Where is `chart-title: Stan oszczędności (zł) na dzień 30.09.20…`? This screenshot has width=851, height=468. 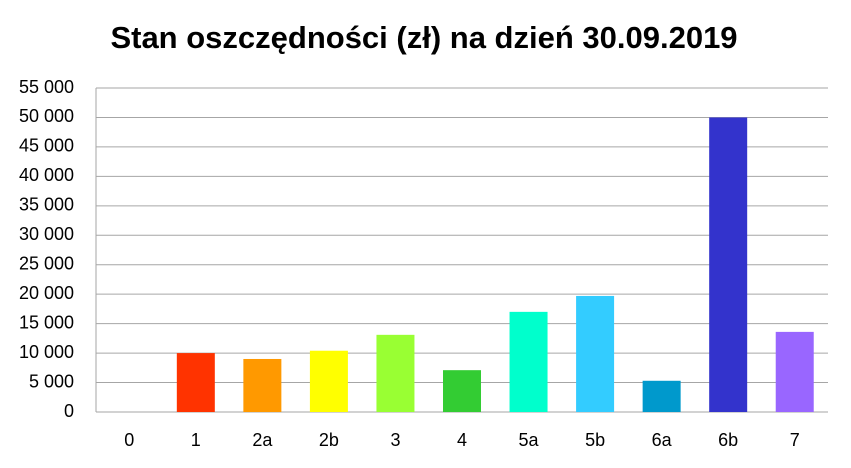 chart-title: Stan oszczędności (zł) na dzień 30.09.20… is located at coordinates (423, 37).